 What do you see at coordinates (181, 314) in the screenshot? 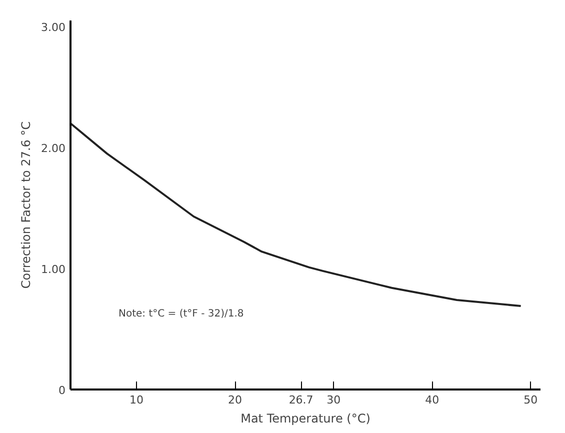
I see `annotation: Note: t°C = (t°F - 32)/1.8` at bounding box center [181, 314].